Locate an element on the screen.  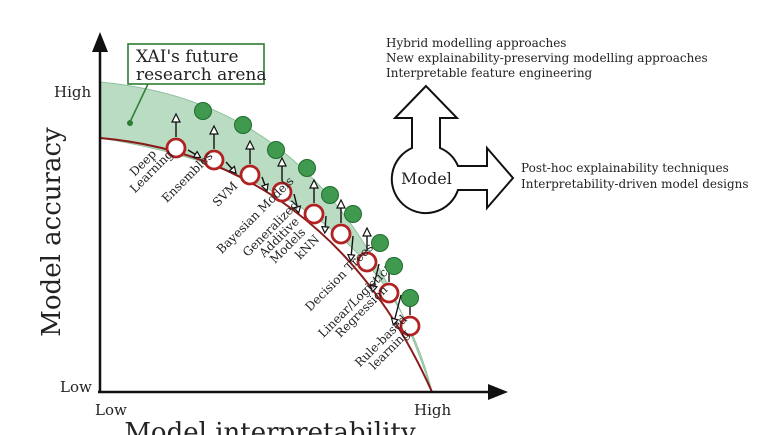
callout: XAI's future research arena is located at coordinates (197, 84).